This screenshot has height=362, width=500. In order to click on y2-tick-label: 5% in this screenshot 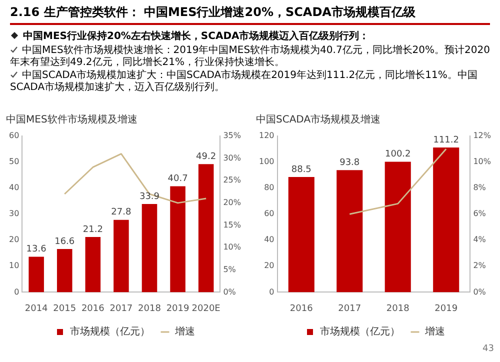, I will do `click(229, 269)`.